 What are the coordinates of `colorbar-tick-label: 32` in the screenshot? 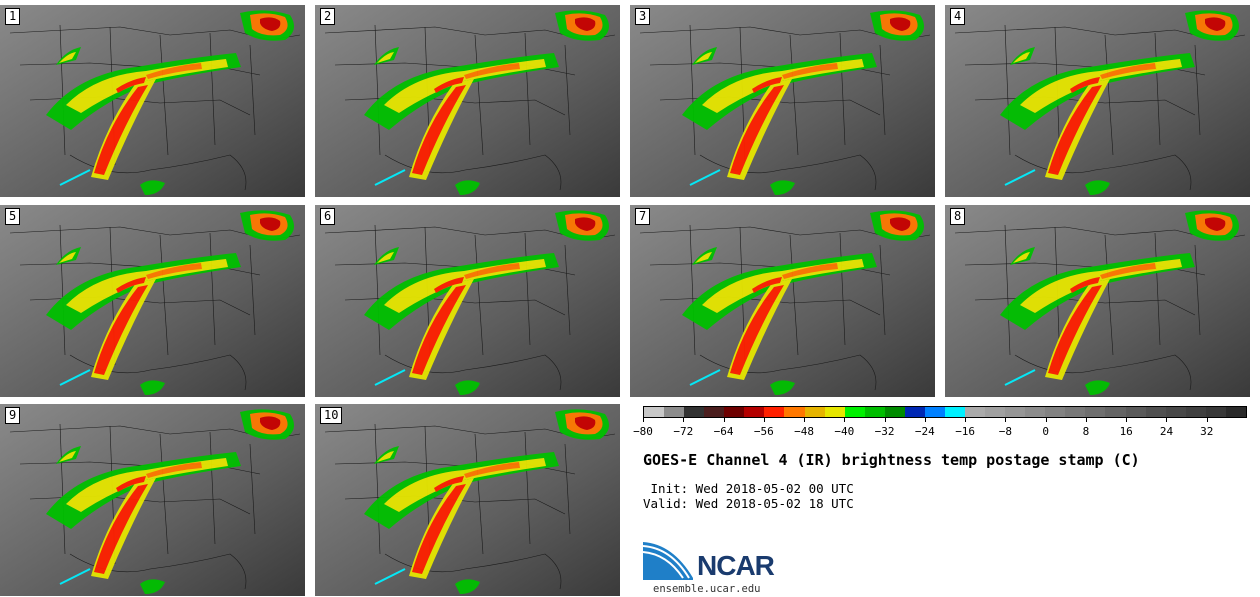 It's located at (1207, 431).